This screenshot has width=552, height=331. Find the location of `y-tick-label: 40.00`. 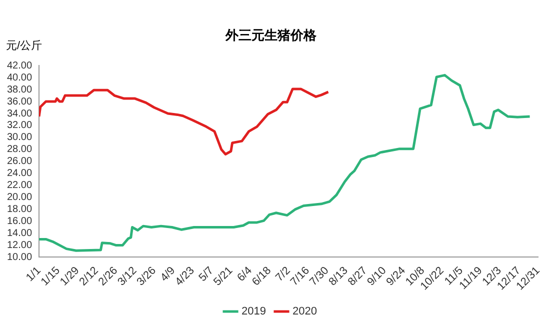

y-tick-label: 40.00 is located at coordinates (19, 78).